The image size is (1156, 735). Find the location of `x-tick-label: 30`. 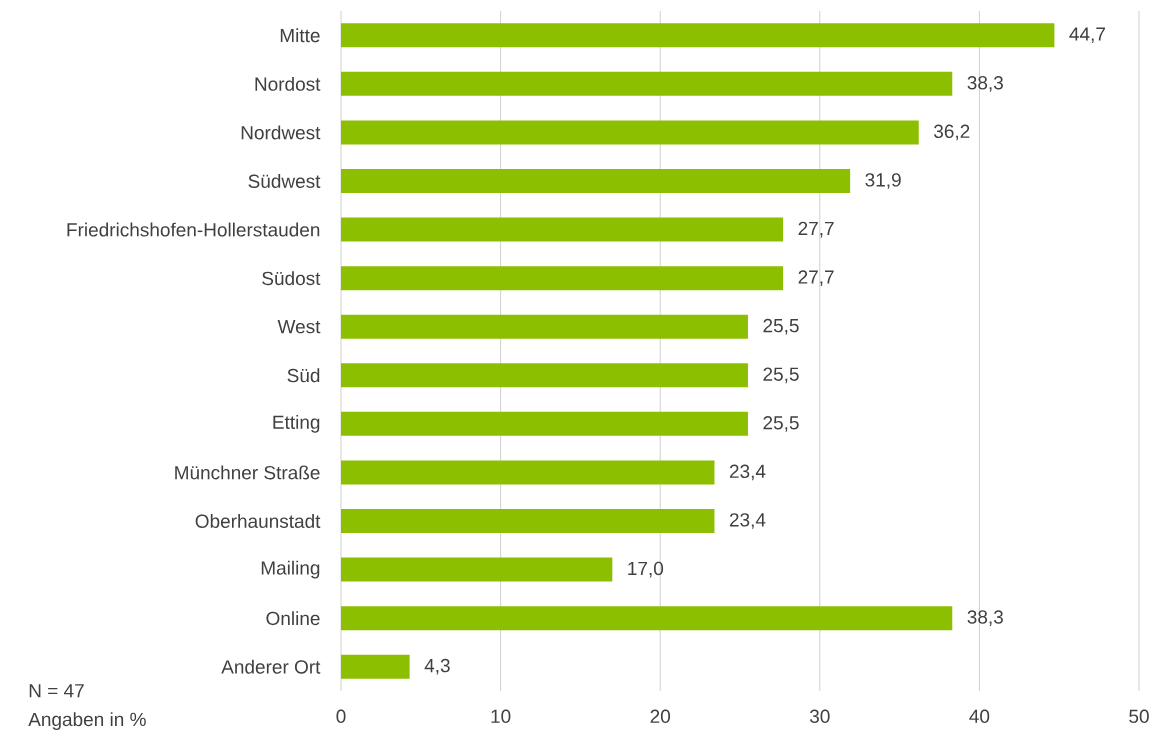

x-tick-label: 30 is located at coordinates (819, 716).